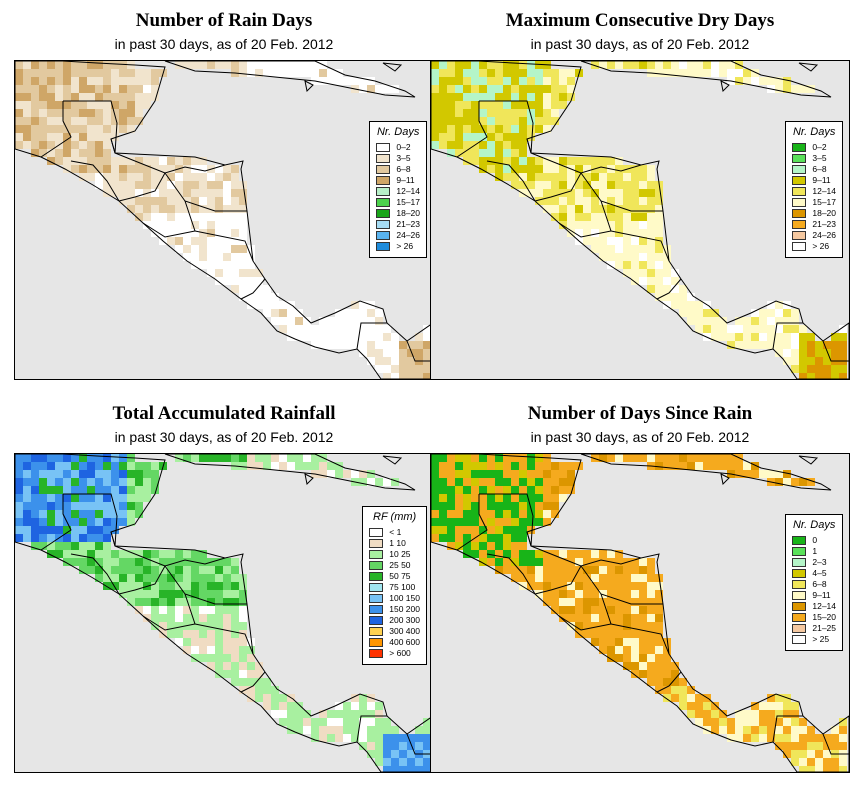 The image size is (851, 793). Describe the element at coordinates (814, 158) in the screenshot. I see `legend-entry: 3–5` at that location.